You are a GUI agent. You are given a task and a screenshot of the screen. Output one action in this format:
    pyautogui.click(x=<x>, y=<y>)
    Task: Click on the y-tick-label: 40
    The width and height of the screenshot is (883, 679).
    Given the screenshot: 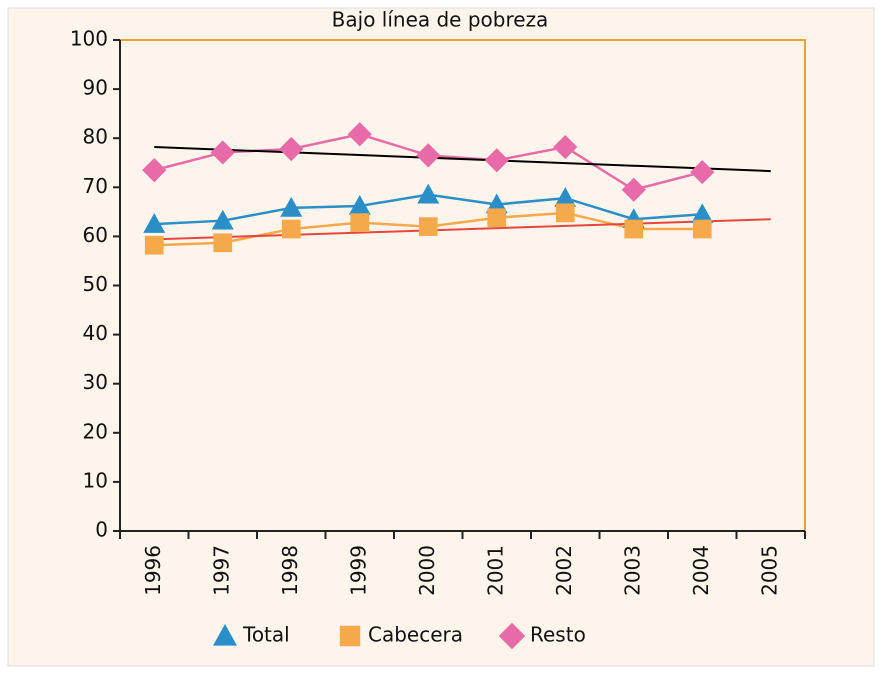 What is the action you would take?
    pyautogui.click(x=95, y=333)
    